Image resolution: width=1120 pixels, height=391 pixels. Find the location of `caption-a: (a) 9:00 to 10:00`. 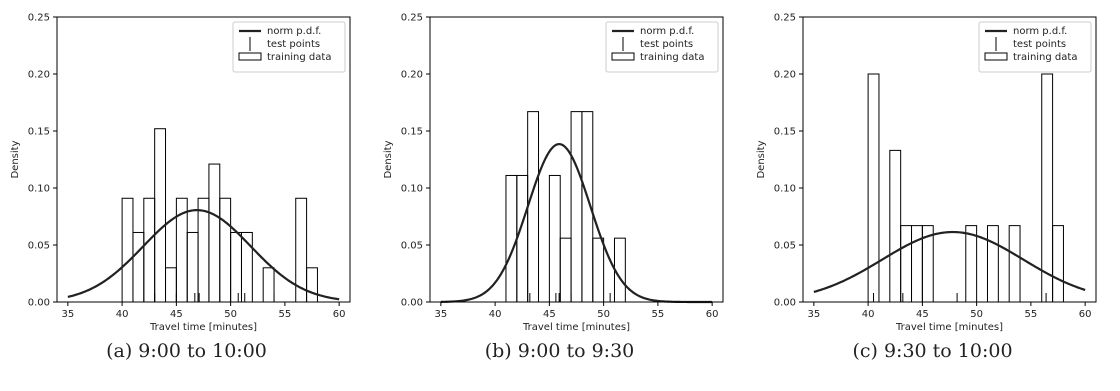

caption-a: (a) 9:00 to 10:00 is located at coordinates (186, 351).